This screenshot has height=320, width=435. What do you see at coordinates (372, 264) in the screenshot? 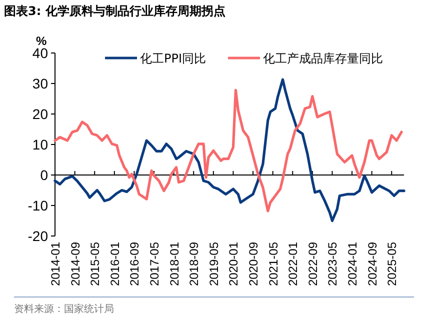
I see `x-tick-label: 2024-09` at bounding box center [372, 264].